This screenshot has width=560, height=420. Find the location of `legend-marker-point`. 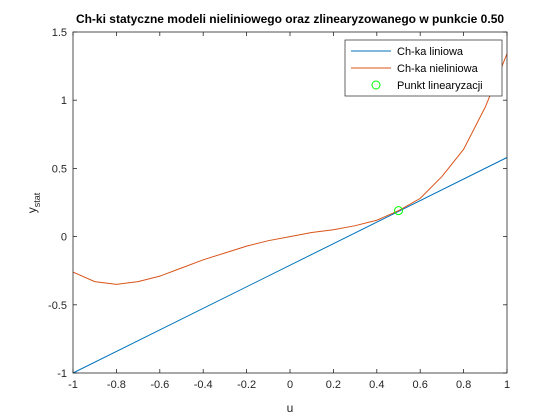

legend-marker-point is located at coordinates (376, 85).